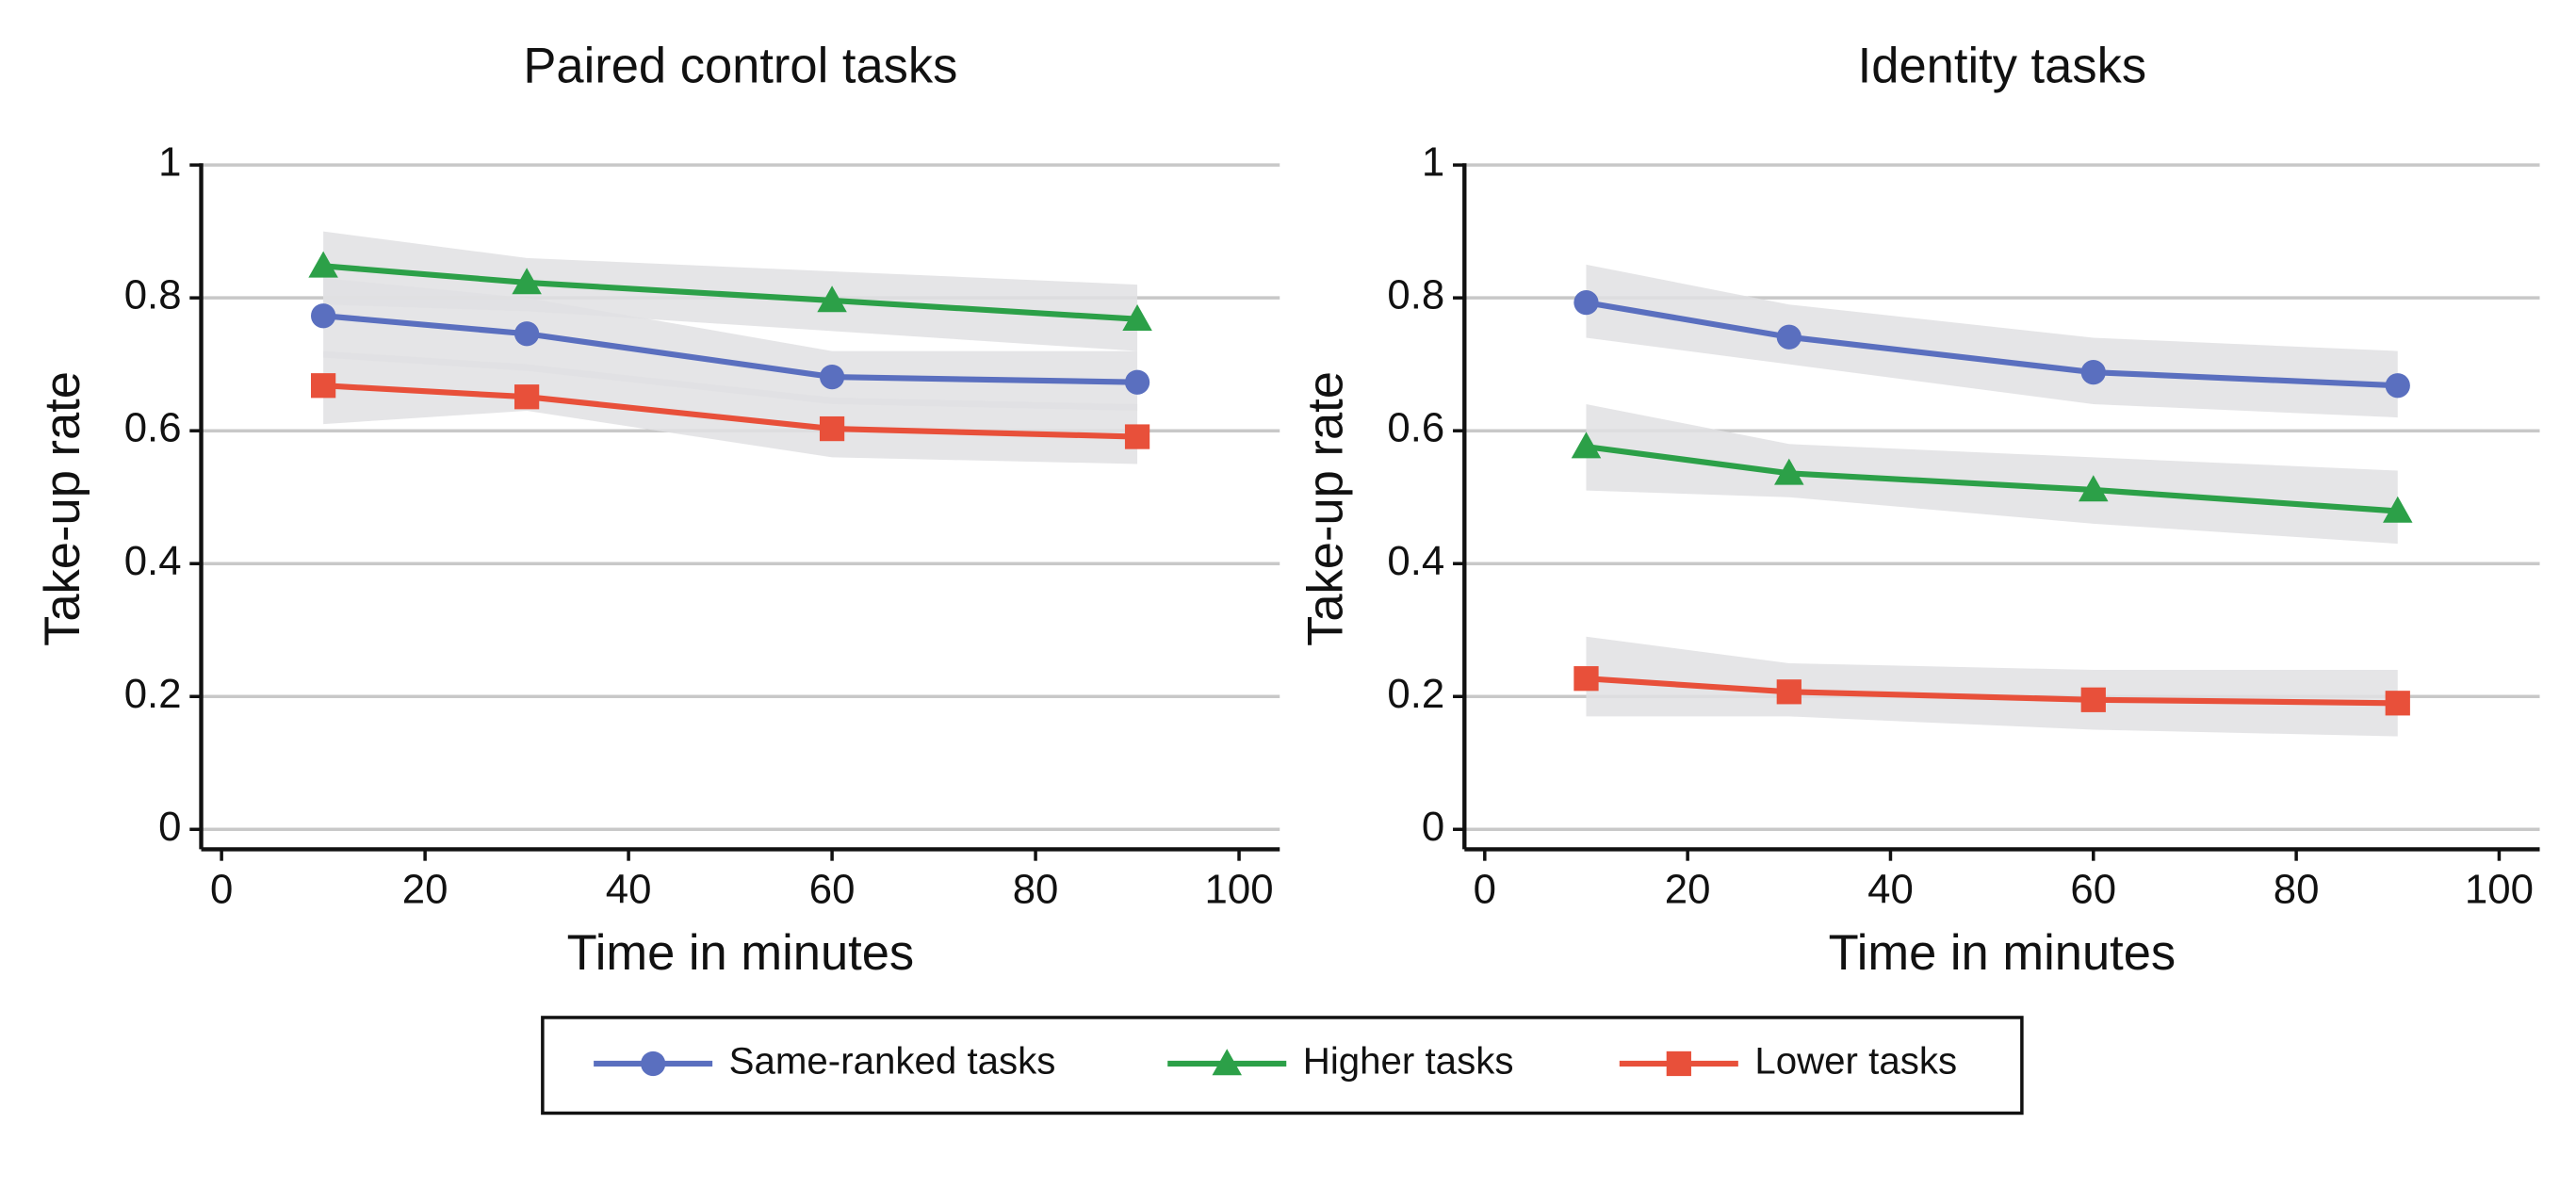  I want to click on legend-label: Lower tasks, so click(1855, 1061).